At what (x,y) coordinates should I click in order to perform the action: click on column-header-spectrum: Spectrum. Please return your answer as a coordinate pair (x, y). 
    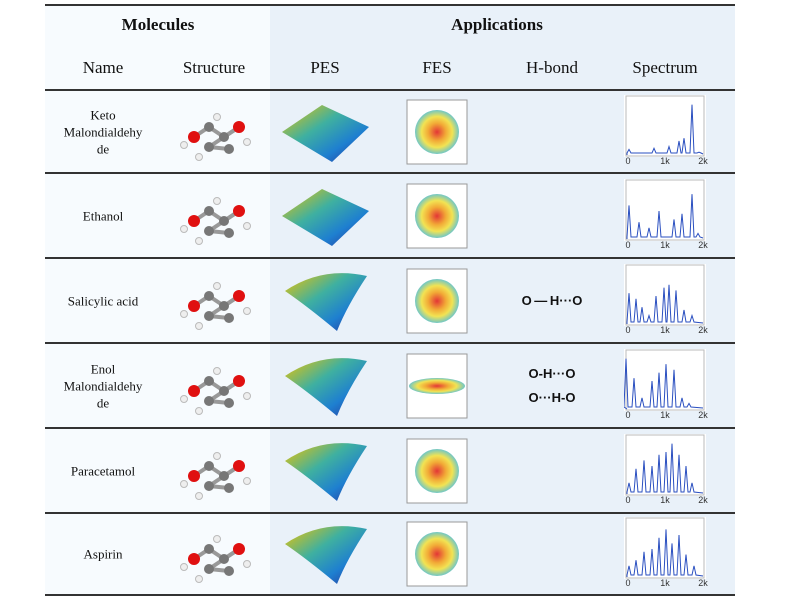
    Looking at the image, I should click on (665, 67).